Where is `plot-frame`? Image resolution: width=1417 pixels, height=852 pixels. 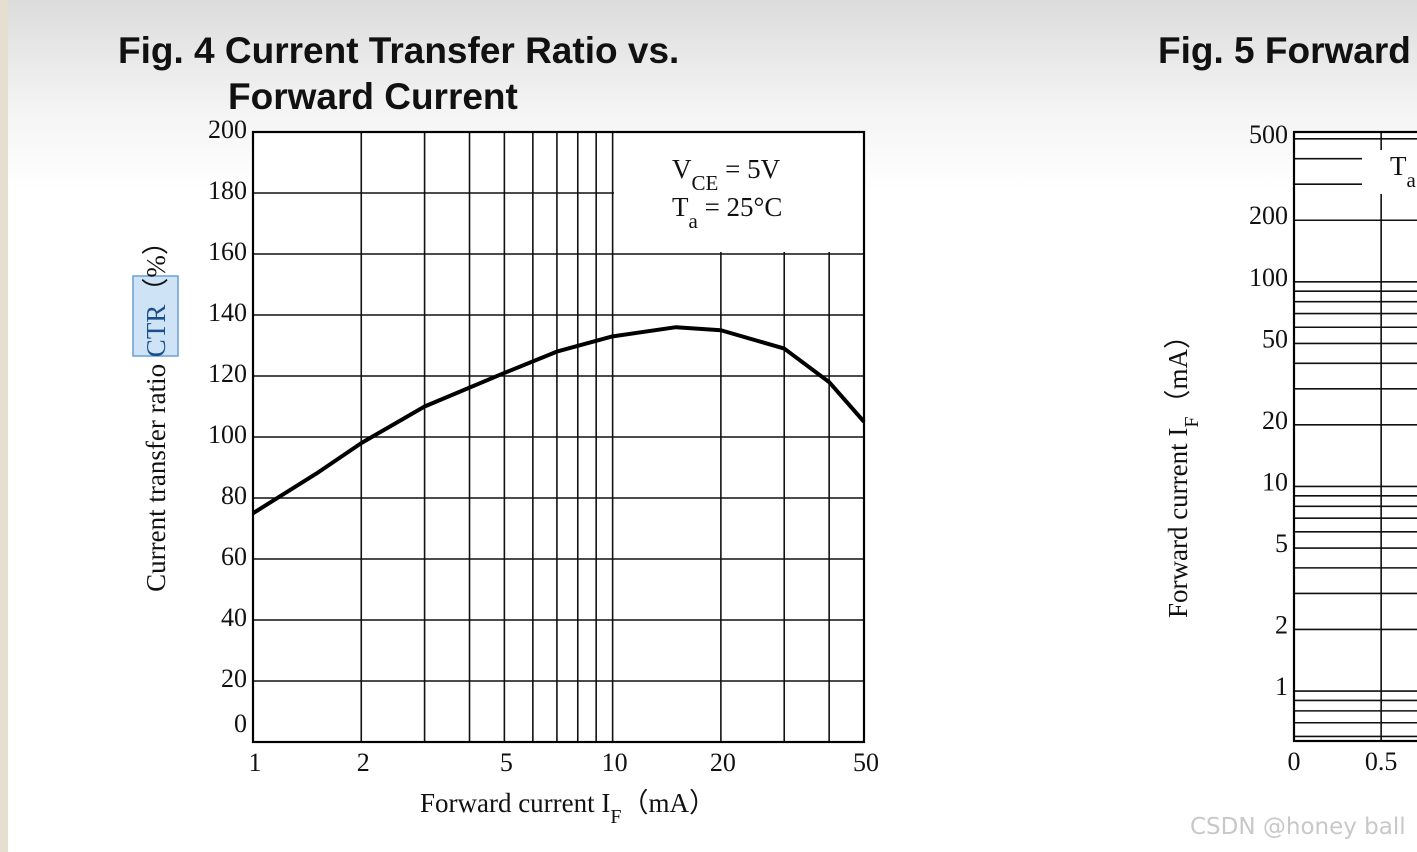 plot-frame is located at coordinates (1354, 436).